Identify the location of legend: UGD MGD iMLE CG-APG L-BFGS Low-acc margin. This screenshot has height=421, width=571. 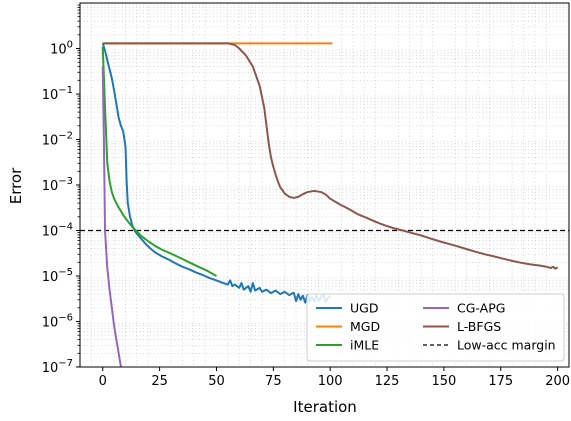
(435, 327).